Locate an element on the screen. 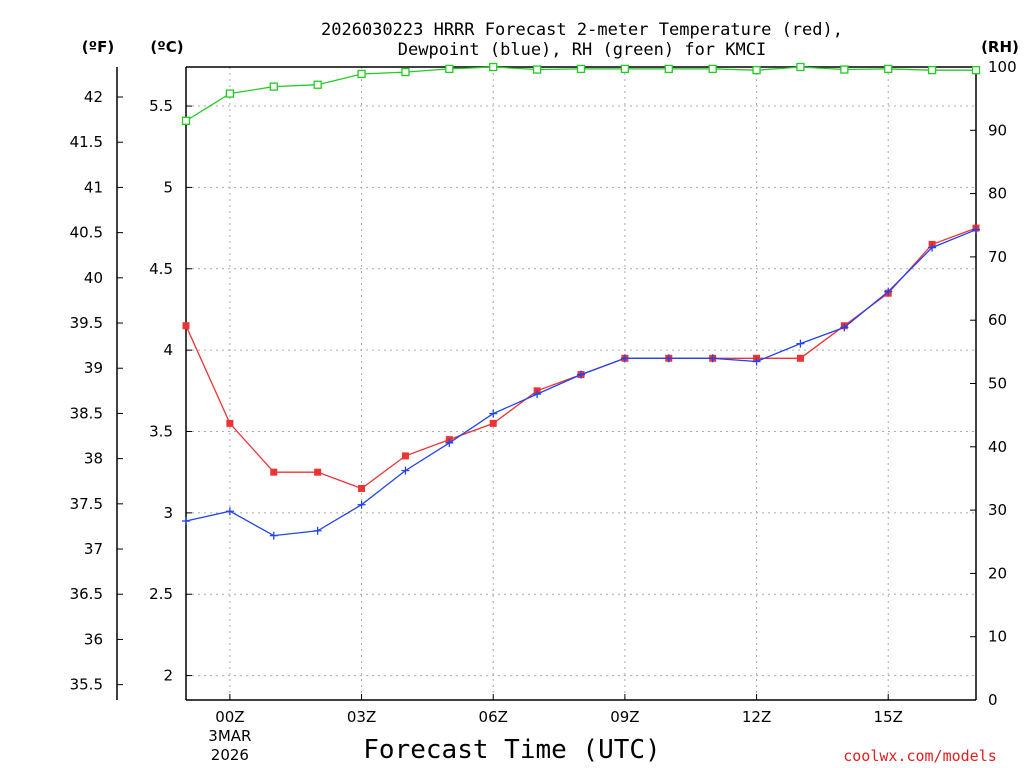 The height and width of the screenshot is (768, 1024). celsius-tick-label: 5.5 is located at coordinates (161, 106).